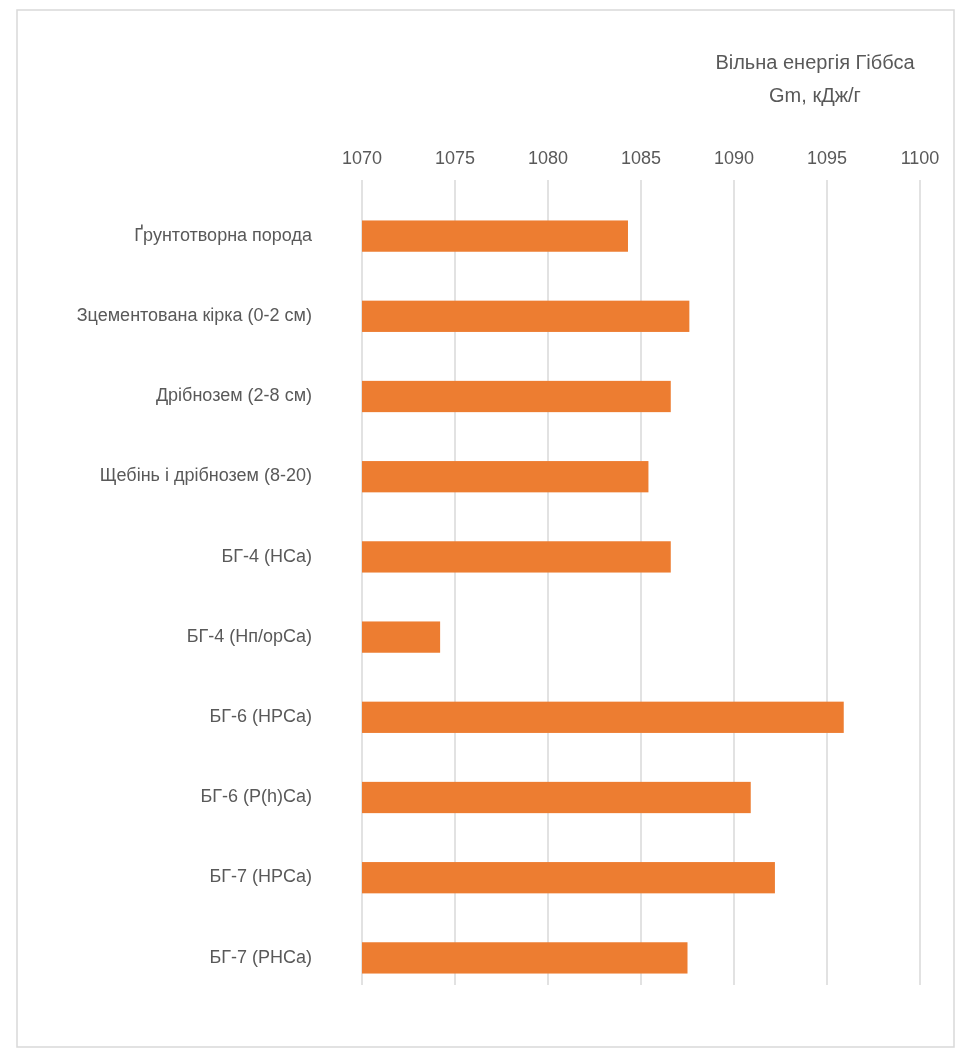  Describe the element at coordinates (205, 475) in the screenshot. I see `y-tick-label: Щебінь і дрібнозем (8-20)` at that location.